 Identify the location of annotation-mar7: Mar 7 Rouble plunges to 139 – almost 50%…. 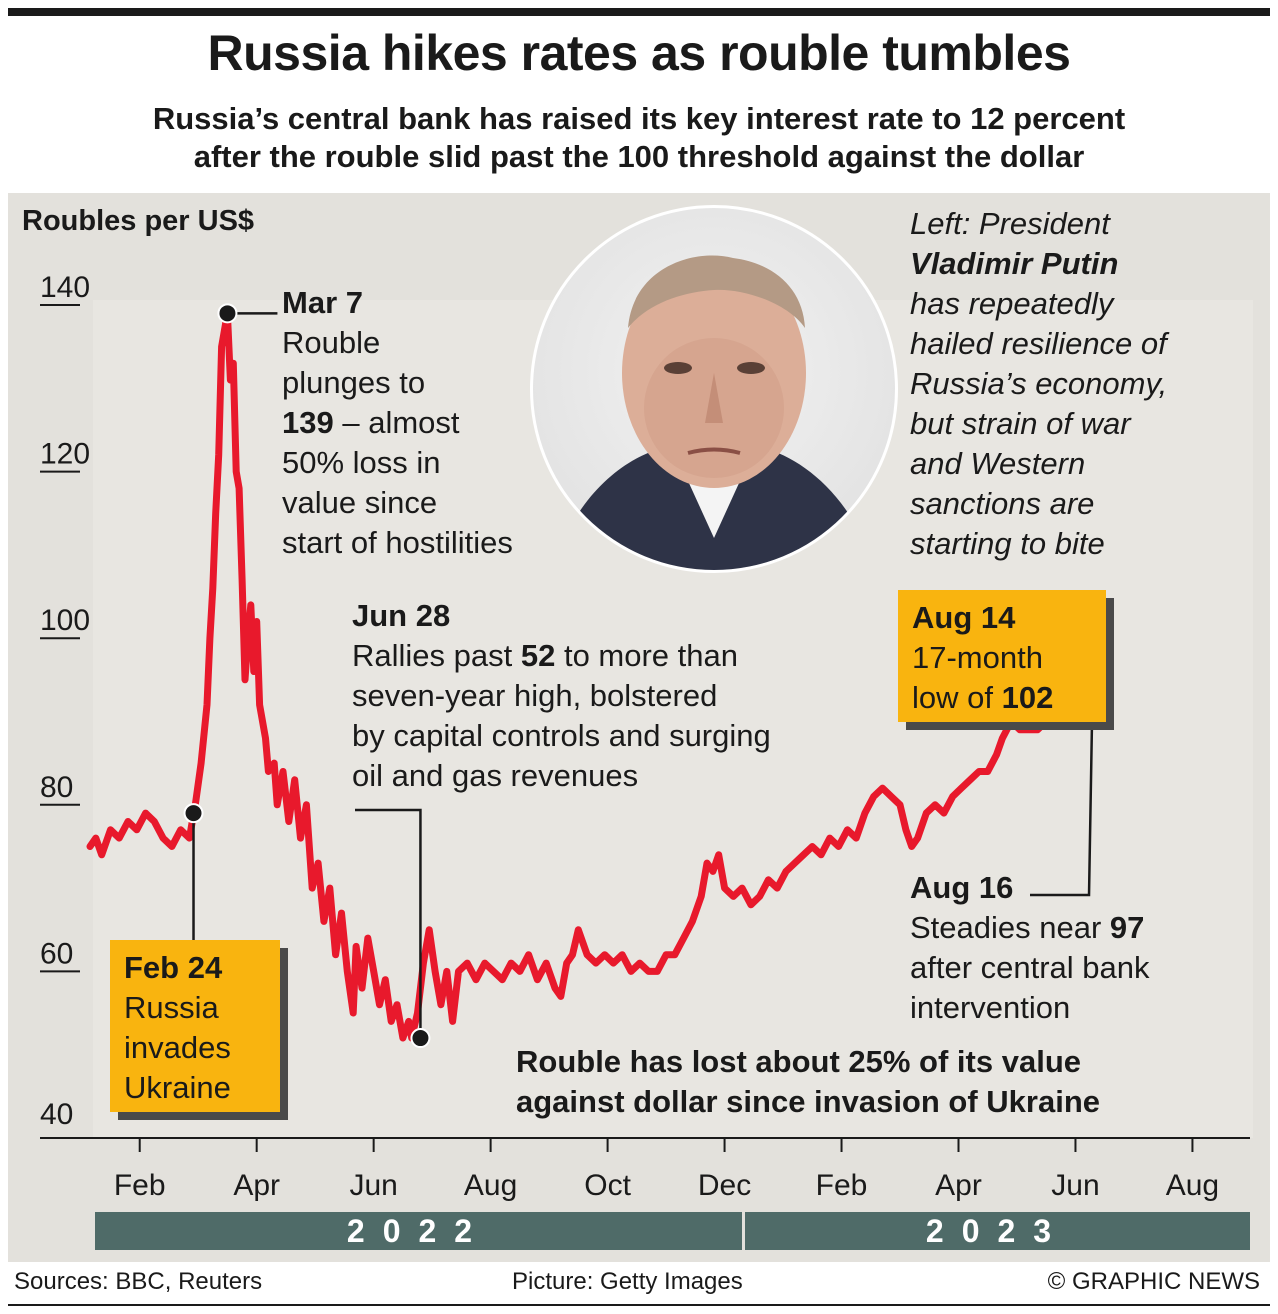
(397, 423).